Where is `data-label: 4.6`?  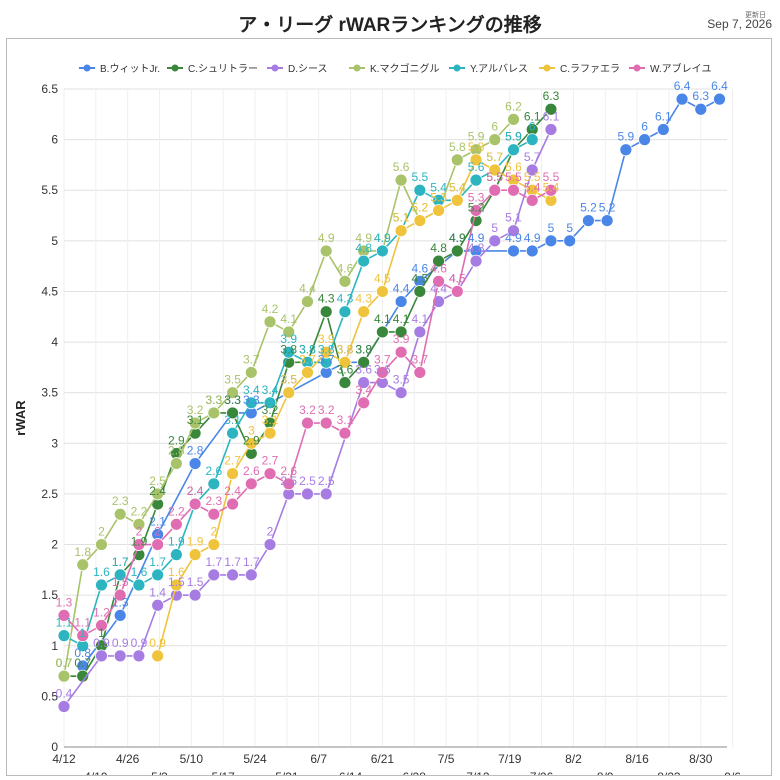
data-label: 4.6 is located at coordinates (438, 268).